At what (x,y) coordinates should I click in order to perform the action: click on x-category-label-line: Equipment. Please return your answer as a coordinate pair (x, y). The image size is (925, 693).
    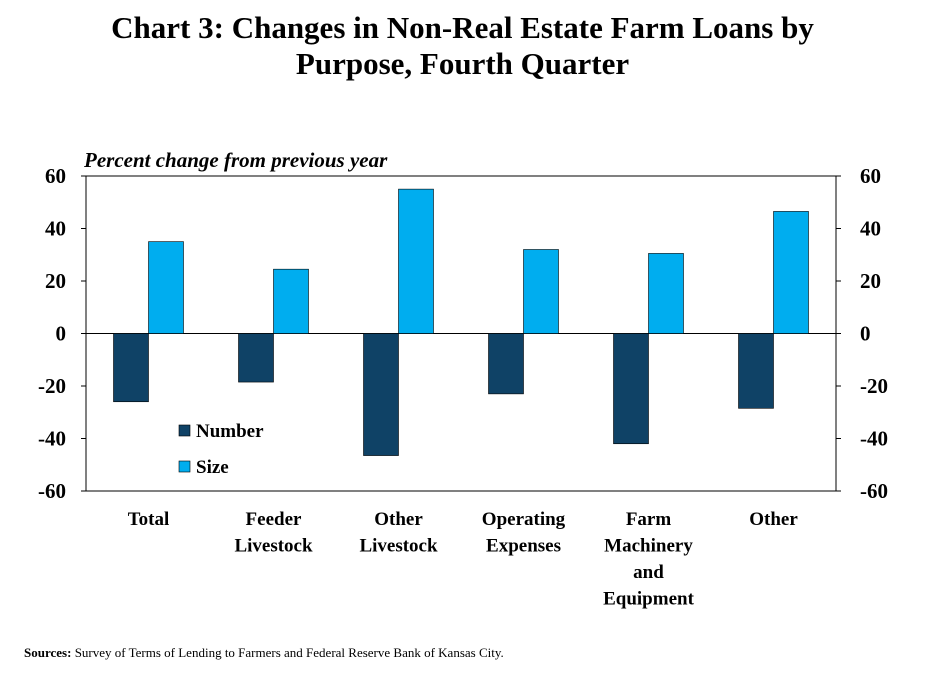
    Looking at the image, I should click on (648, 599).